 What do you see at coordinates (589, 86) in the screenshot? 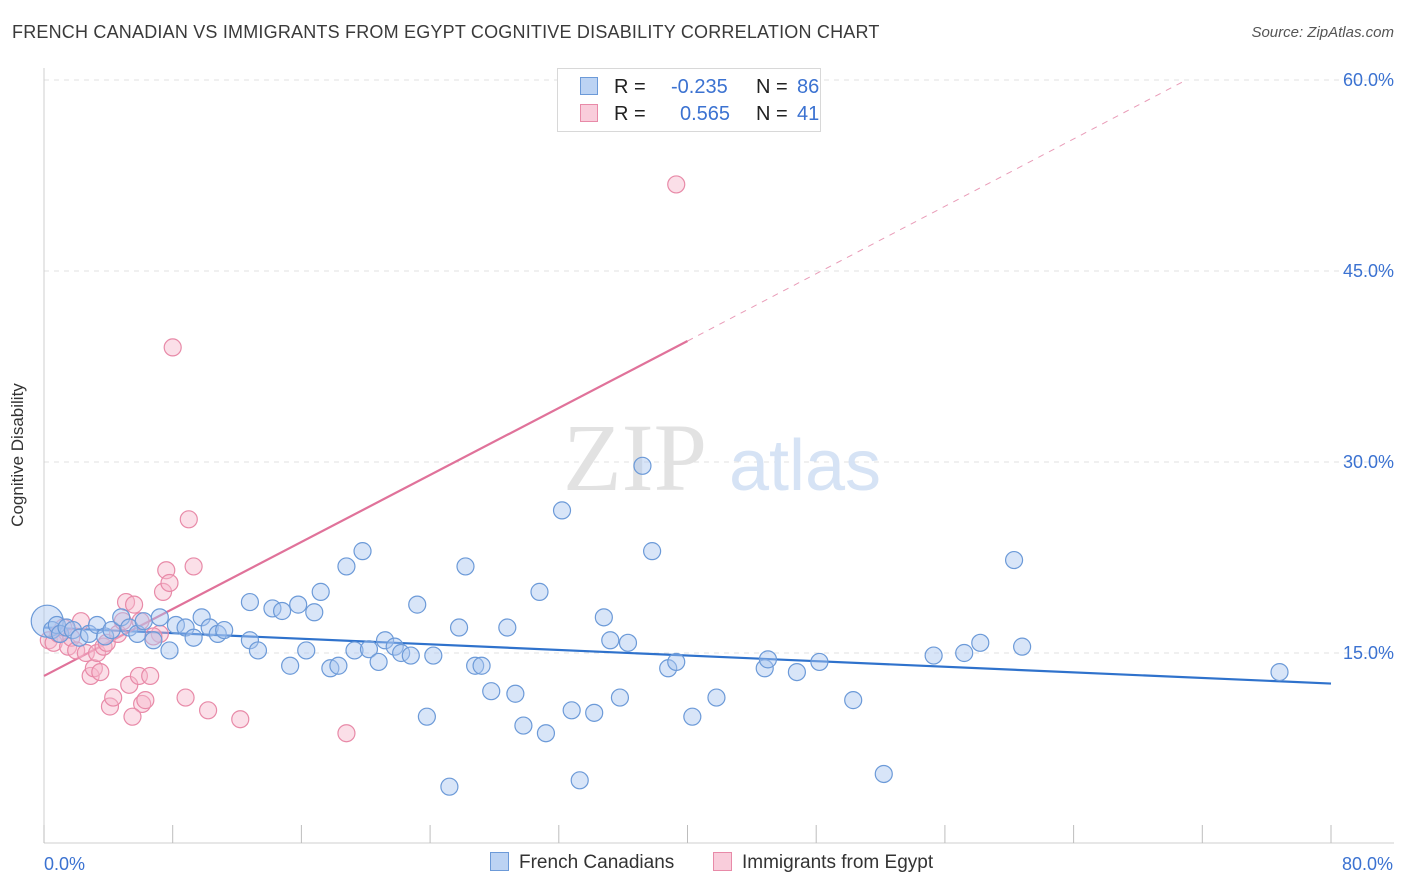
I see `legend-swatch-blue` at bounding box center [589, 86].